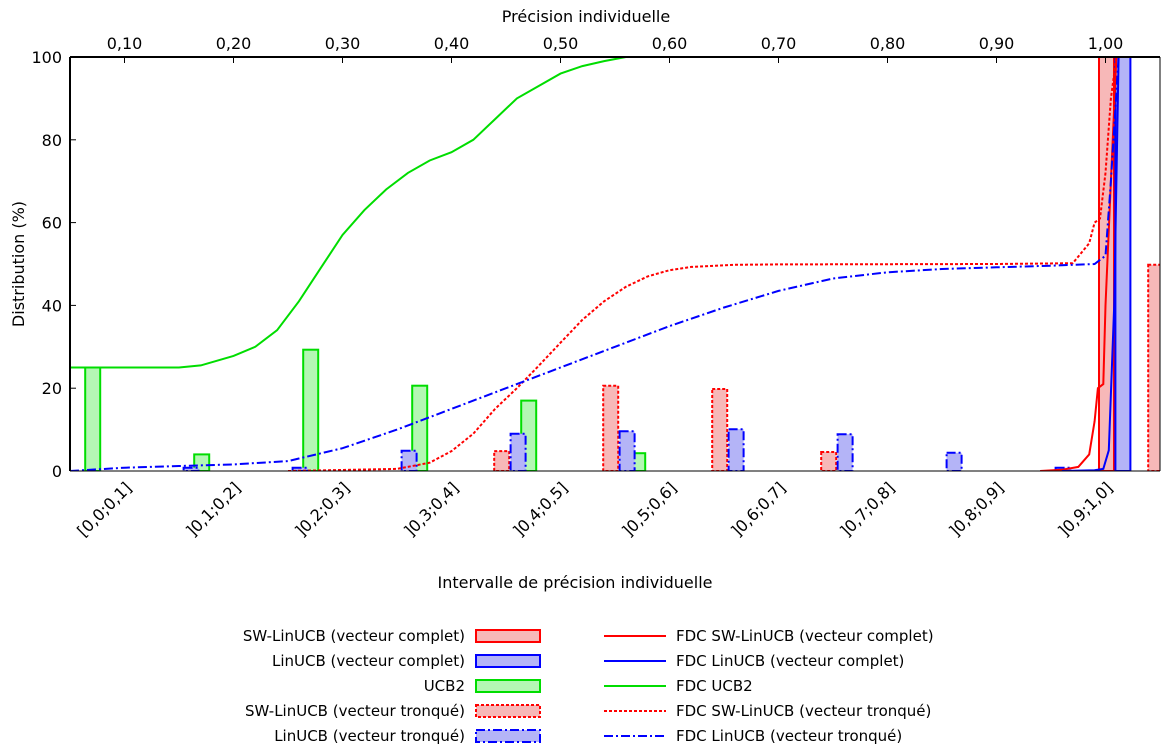  What do you see at coordinates (355, 711) in the screenshot?
I see `legend-label: SW-LinUCB (vecteur tronqué)` at bounding box center [355, 711].